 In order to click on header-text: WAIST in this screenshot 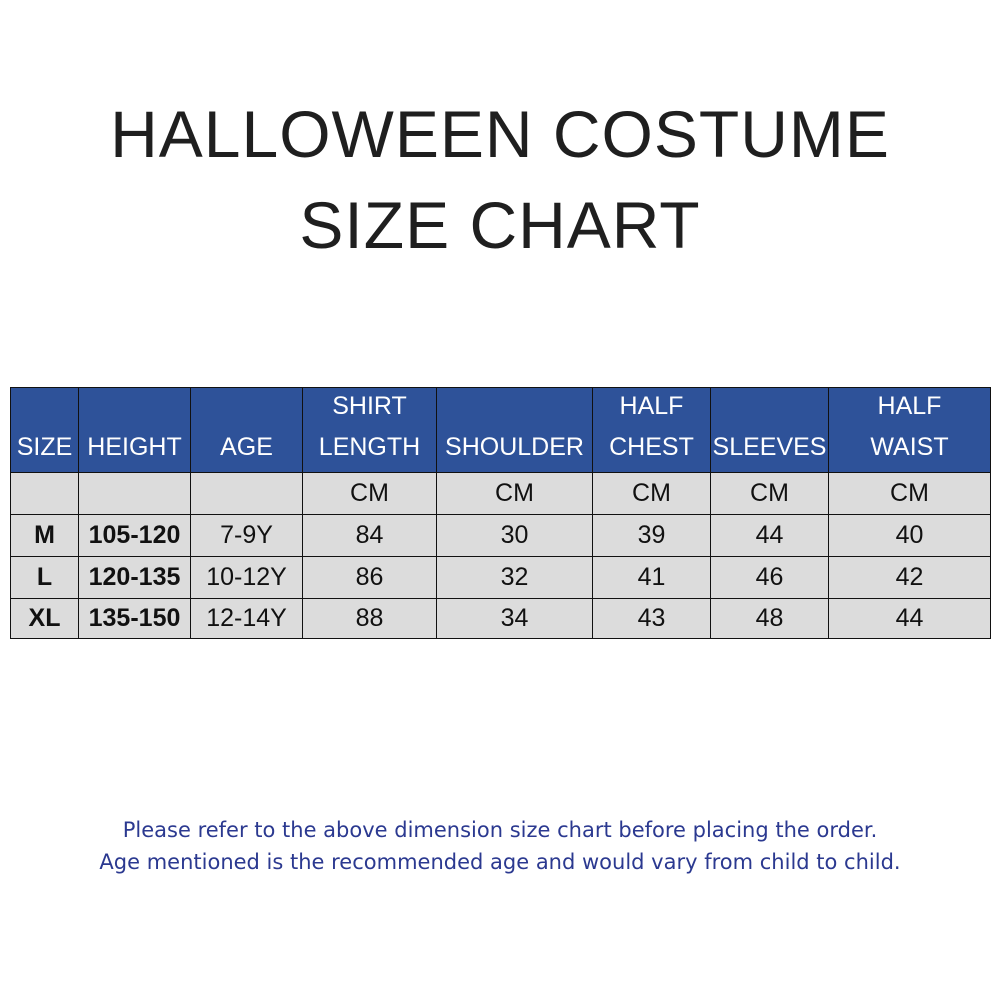, I will do `click(909, 447)`.